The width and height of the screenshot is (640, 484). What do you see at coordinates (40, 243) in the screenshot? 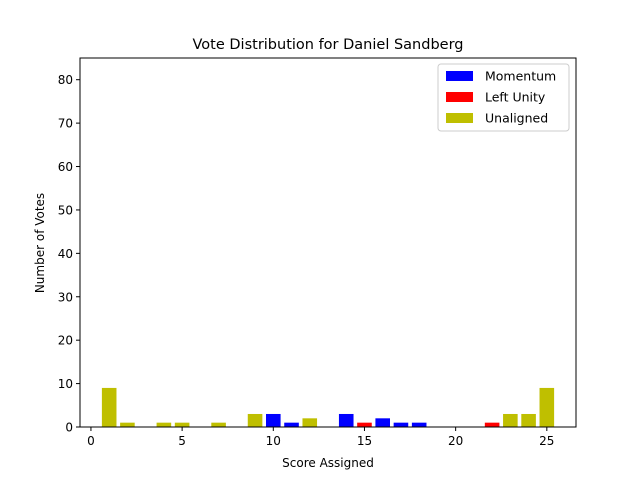
I see `y-axis-label: Number of Votes` at bounding box center [40, 243].